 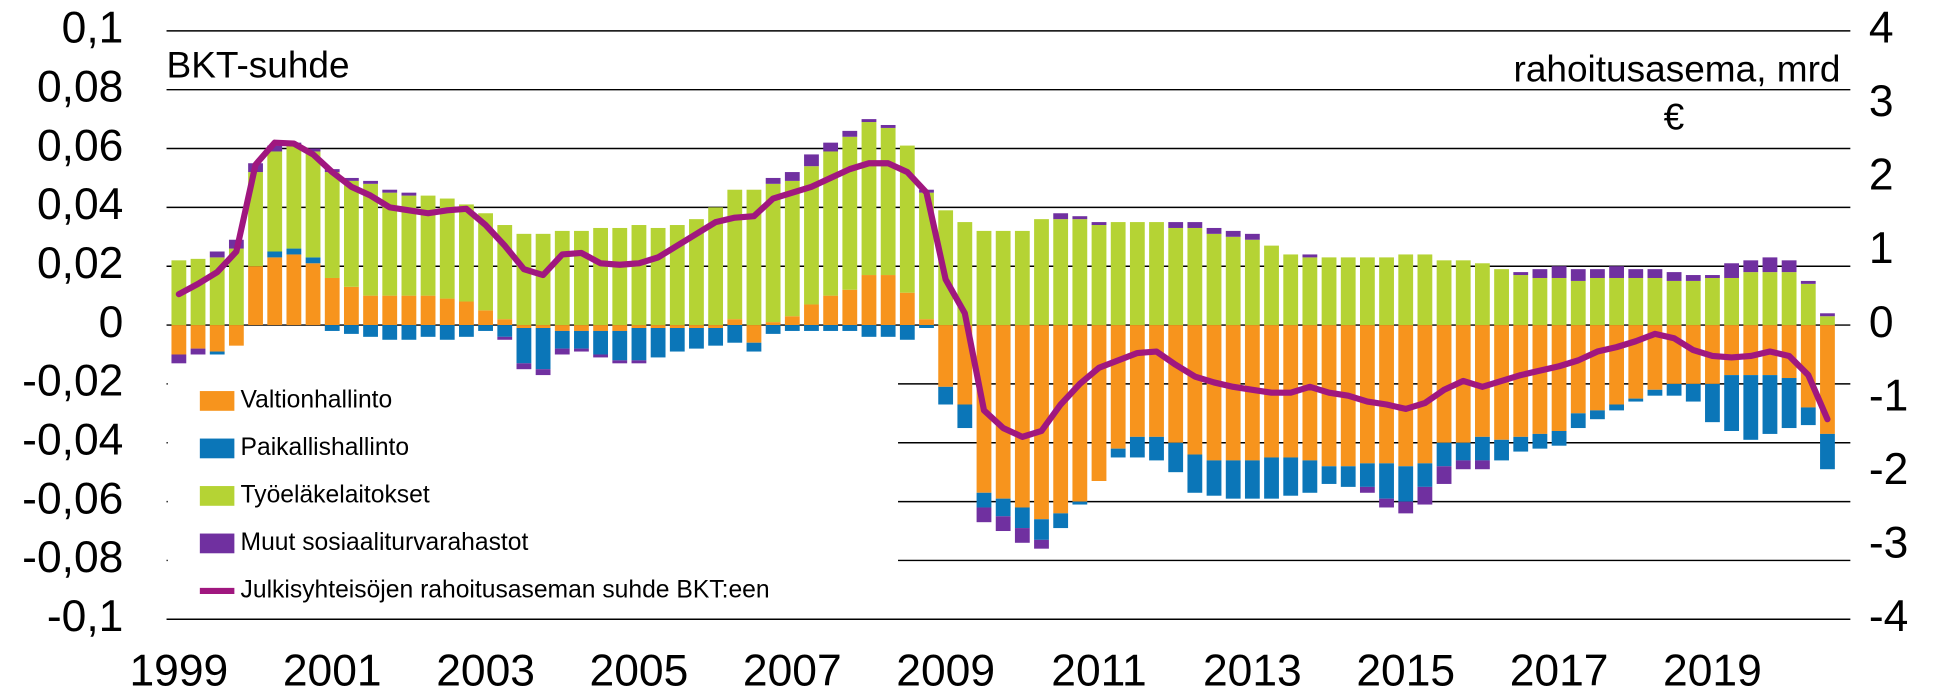 What do you see at coordinates (533, 493) in the screenshot?
I see `legend-box` at bounding box center [533, 493].